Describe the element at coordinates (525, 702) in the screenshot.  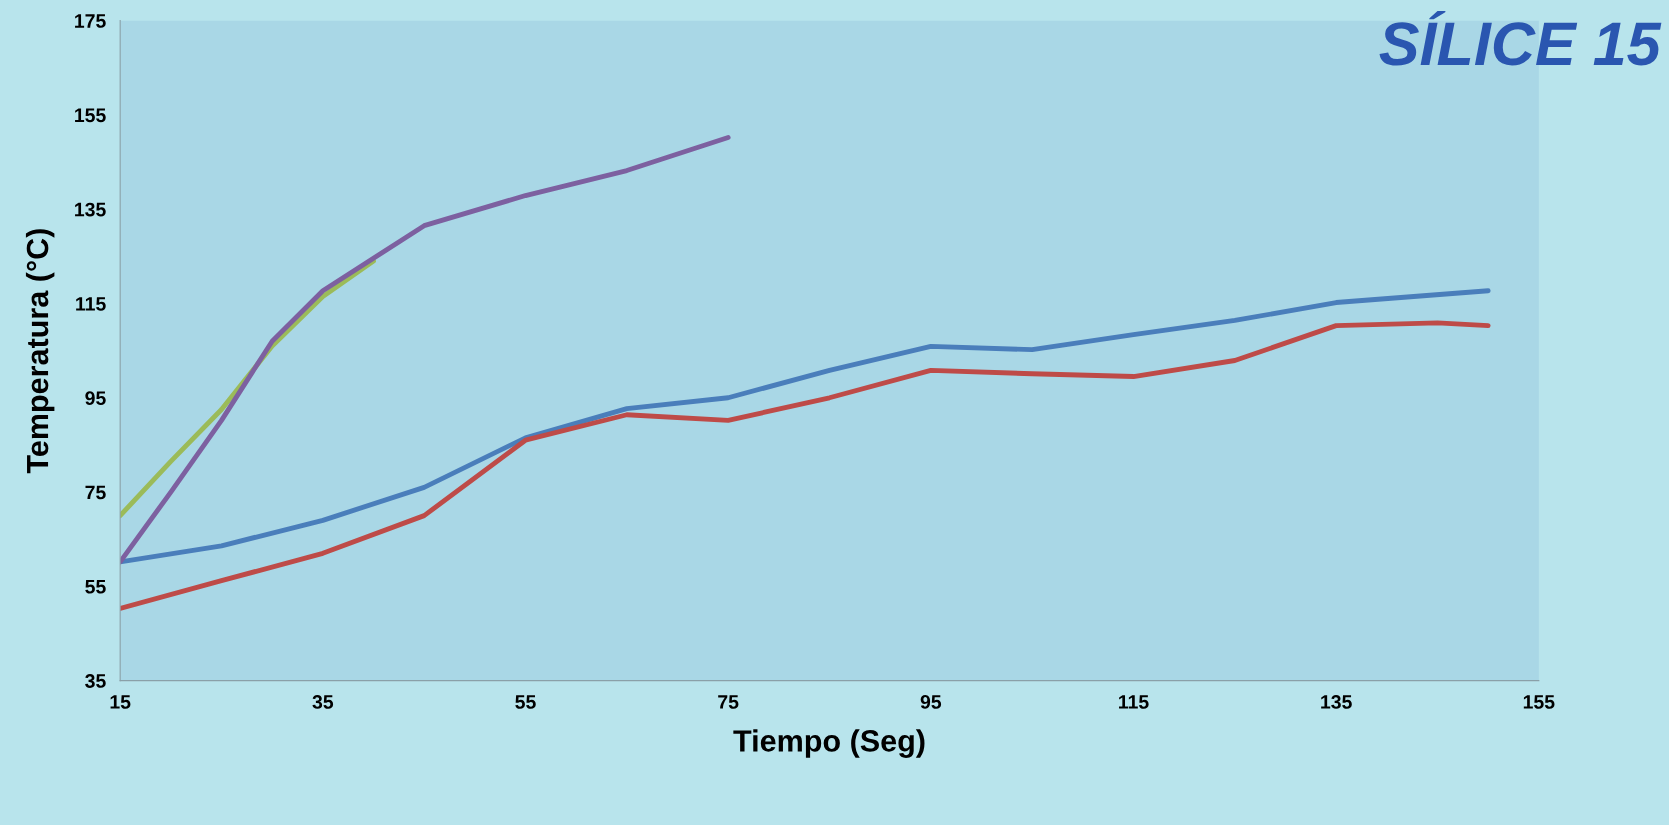
I see `x-tick-label: 55` at that location.